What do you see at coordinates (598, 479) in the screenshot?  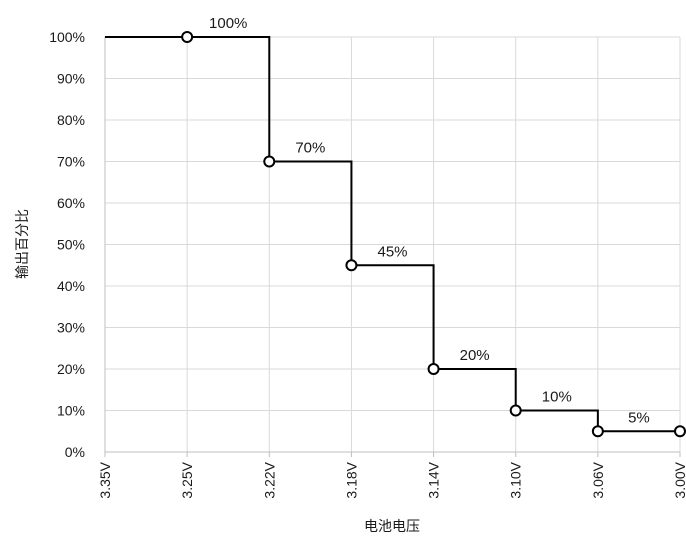 I see `x-tick-label: 3.06V` at bounding box center [598, 479].